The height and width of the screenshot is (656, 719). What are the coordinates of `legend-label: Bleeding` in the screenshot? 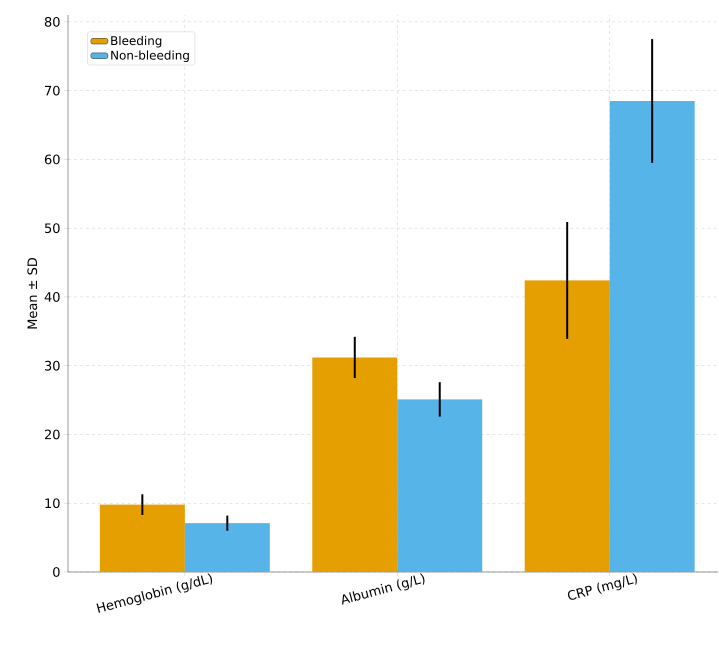 It's located at (136, 42).